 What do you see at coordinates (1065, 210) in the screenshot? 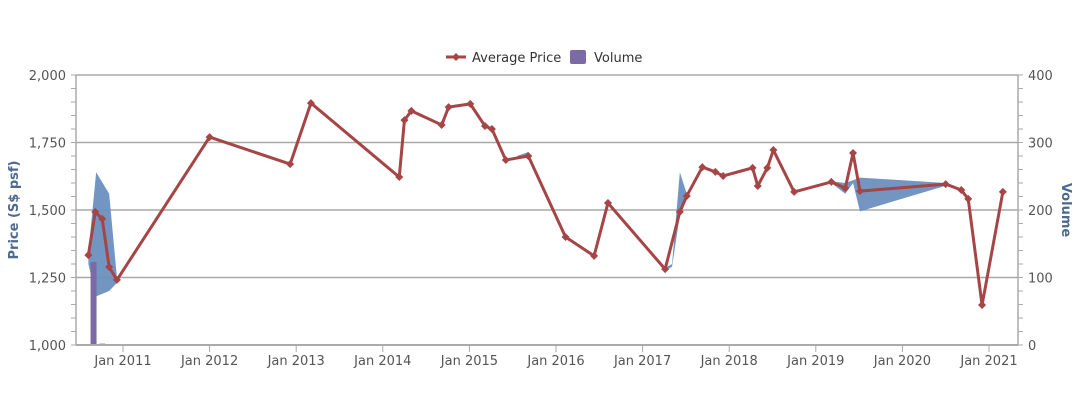
I see `y2-axis-title: Volume` at bounding box center [1065, 210].